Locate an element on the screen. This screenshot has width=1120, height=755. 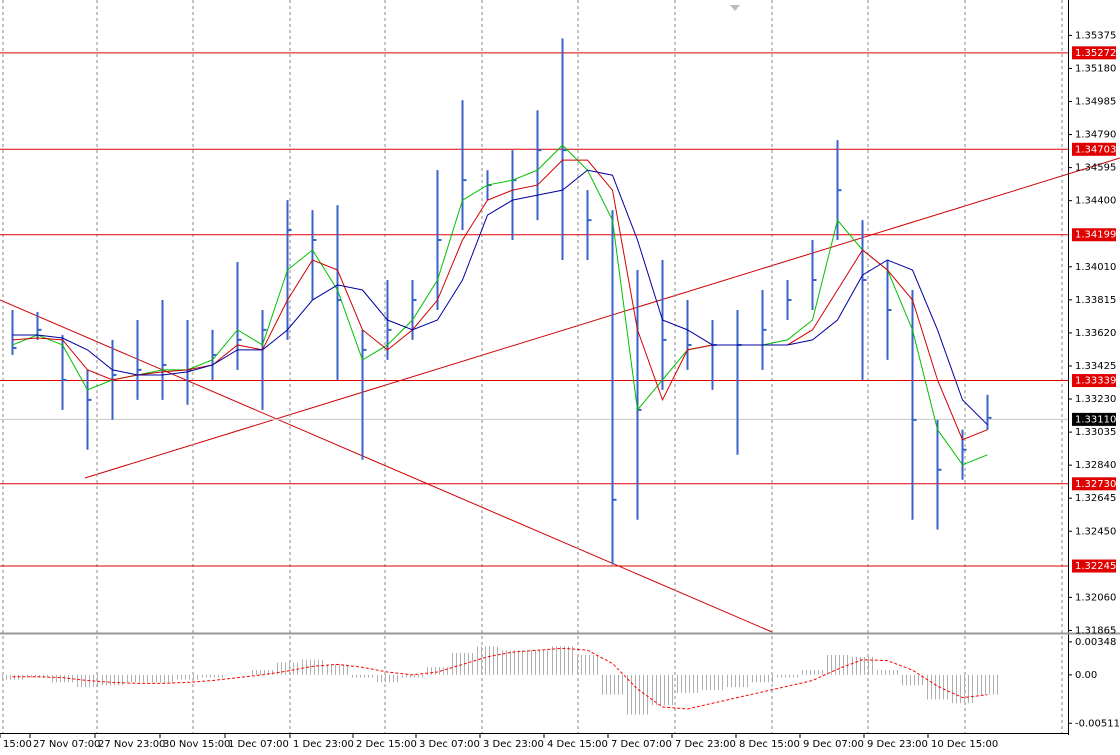
signal-line is located at coordinates (500, 678).